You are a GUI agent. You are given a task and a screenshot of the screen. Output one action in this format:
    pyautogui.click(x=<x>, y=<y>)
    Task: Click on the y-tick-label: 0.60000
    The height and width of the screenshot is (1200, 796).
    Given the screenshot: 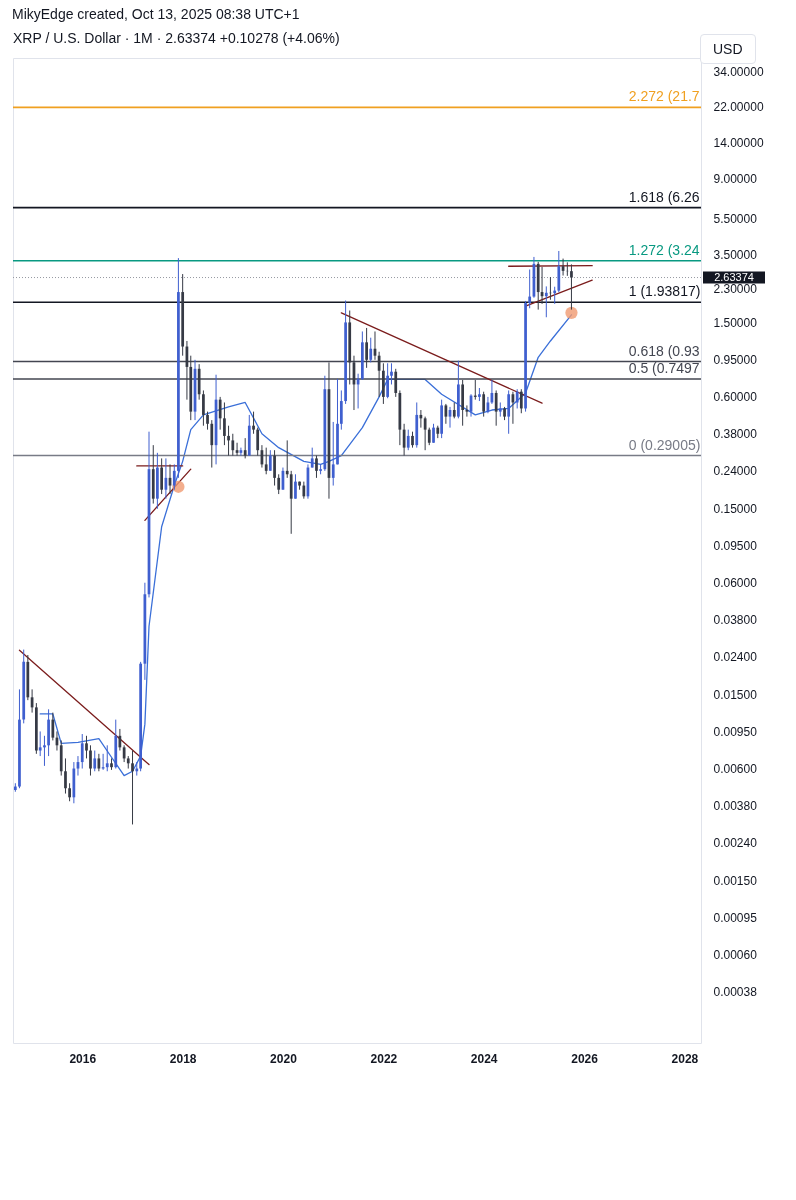 What is the action you would take?
    pyautogui.click(x=735, y=397)
    